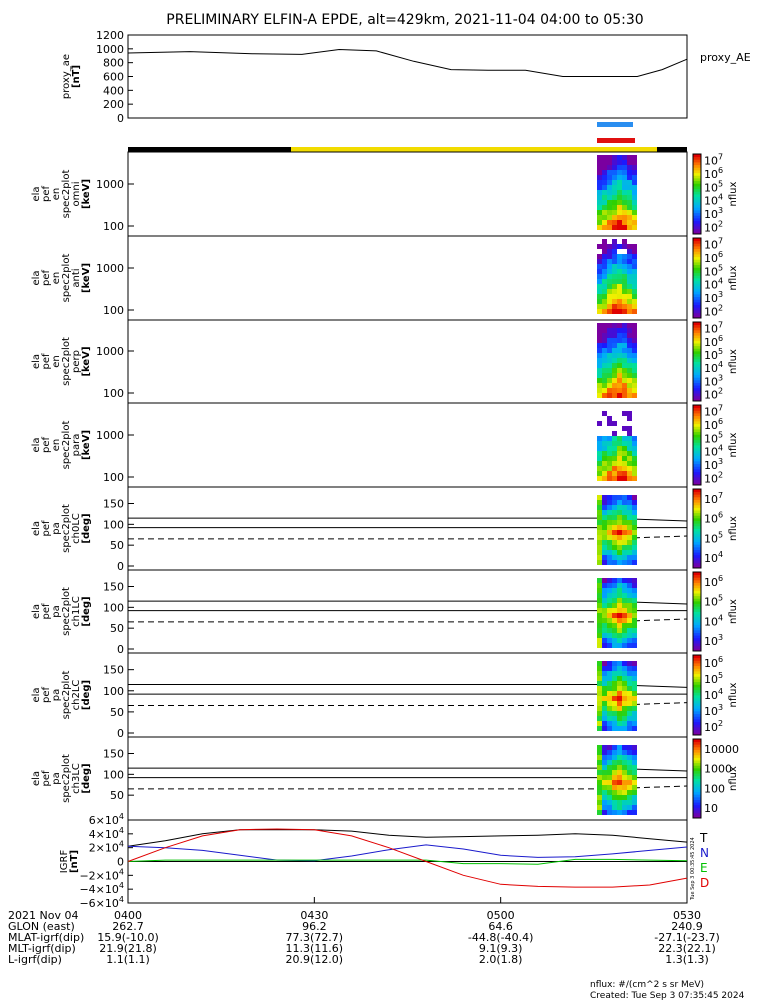 The height and width of the screenshot is (1000, 775). I want to click on en_spec_omni-colorbar-tick-1: 103, so click(713, 213).